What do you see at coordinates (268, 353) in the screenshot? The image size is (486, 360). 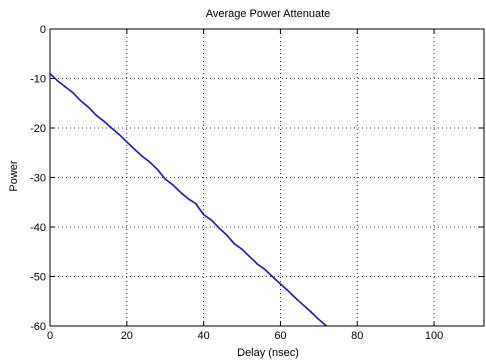 I see `x-axis-label: Delay (nsec)` at bounding box center [268, 353].